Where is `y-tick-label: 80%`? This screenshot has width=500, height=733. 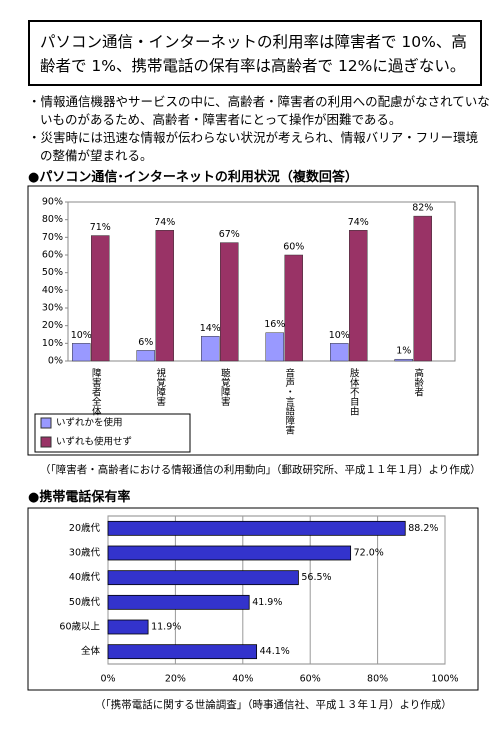 y-tick-label: 80% is located at coordinates (52, 219).